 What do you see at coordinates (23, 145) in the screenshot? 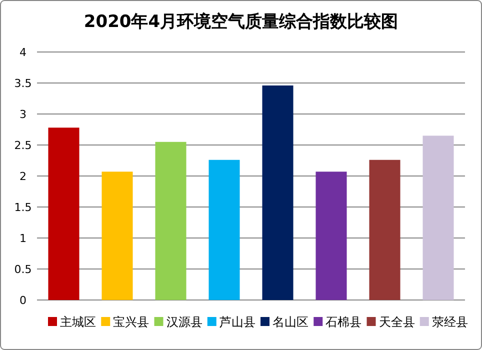
I see `y-tick-label: 2.5` at bounding box center [23, 145].